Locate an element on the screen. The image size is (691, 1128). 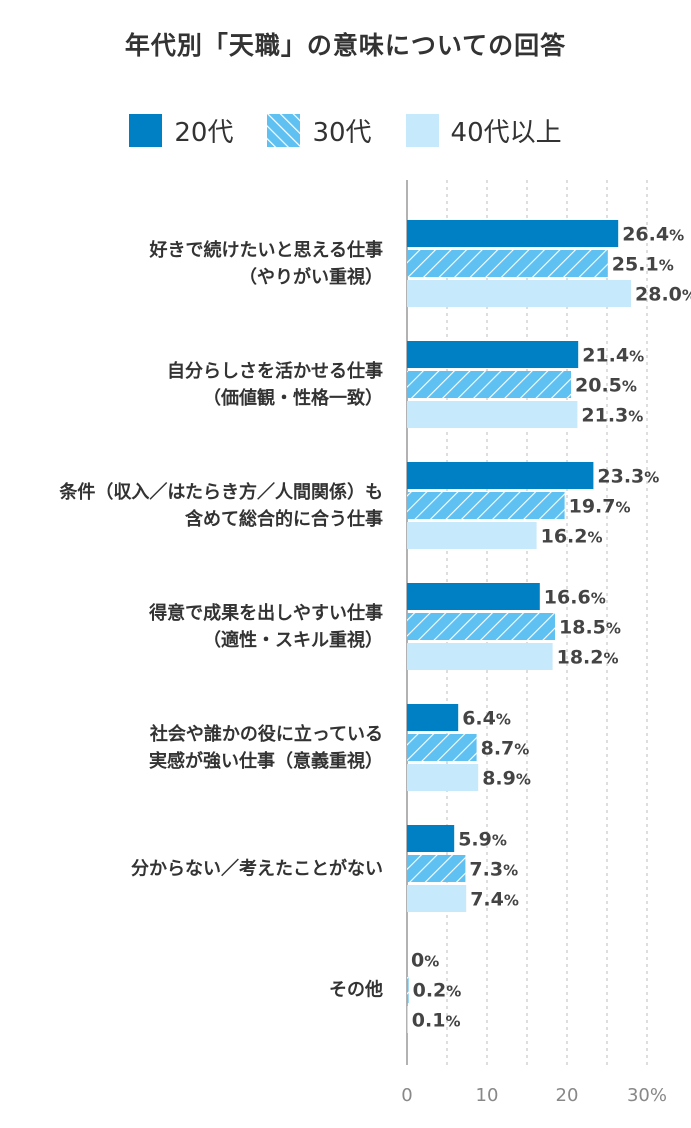
legend-item-30s: 30代 is located at coordinates (319, 130).